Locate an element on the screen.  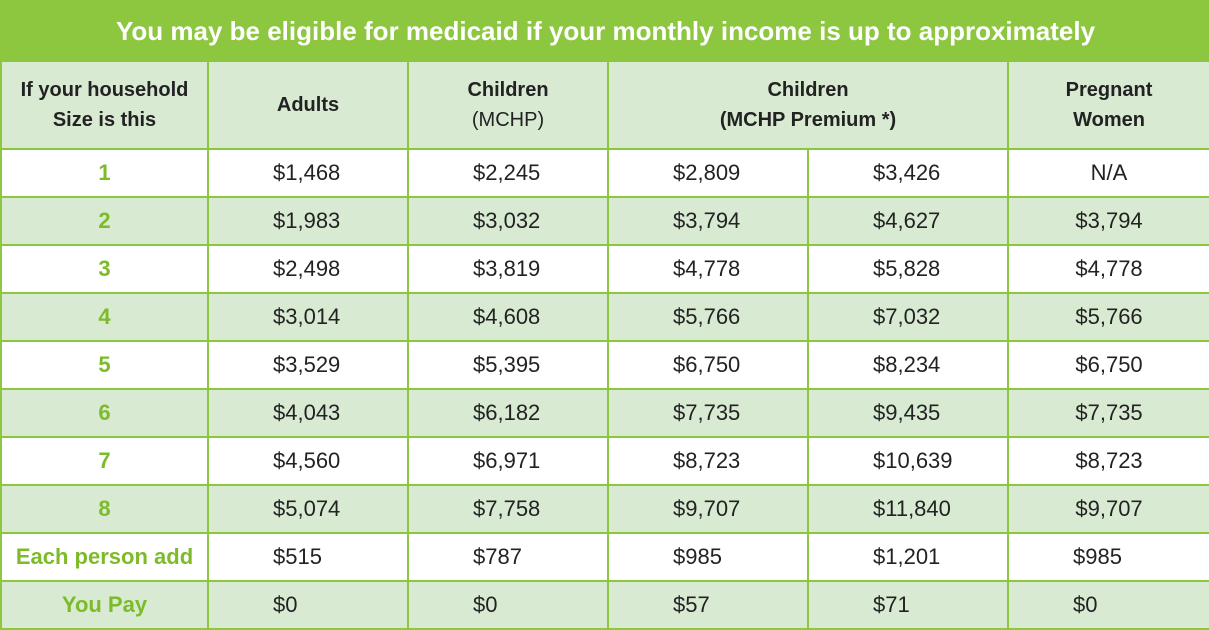
table-row: 2 $1,983 $3,032 $3,794 $4,627 $3,794 is located at coordinates (604, 221).